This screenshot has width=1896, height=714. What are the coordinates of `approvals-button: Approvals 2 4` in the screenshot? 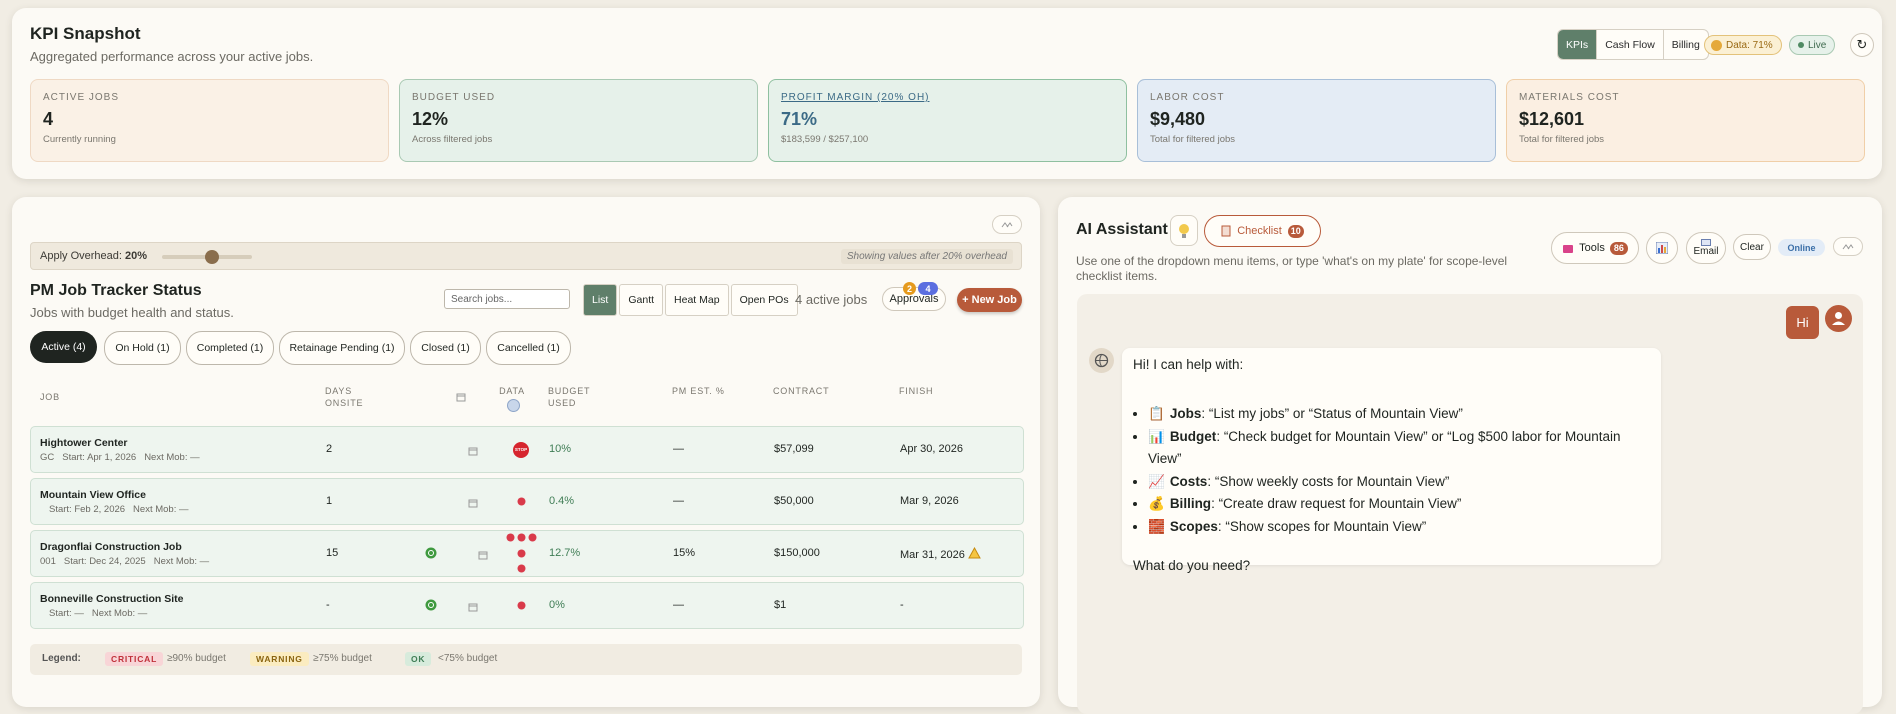 It's located at (914, 296).